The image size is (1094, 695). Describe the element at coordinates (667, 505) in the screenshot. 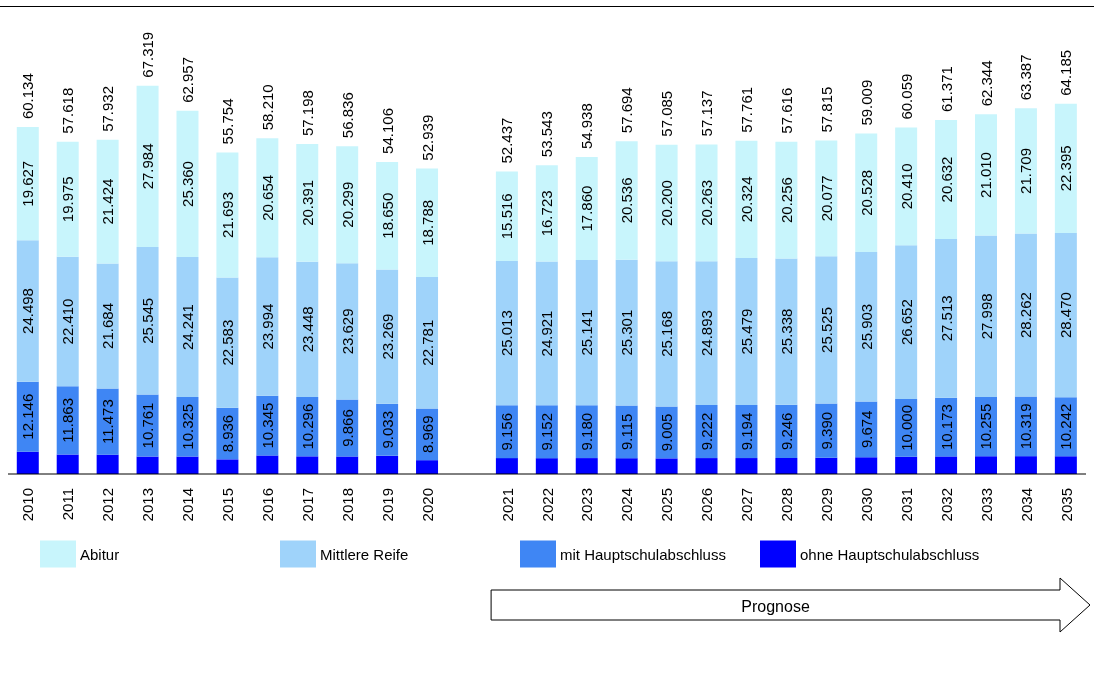

I see `x-tick-label: 2025` at that location.